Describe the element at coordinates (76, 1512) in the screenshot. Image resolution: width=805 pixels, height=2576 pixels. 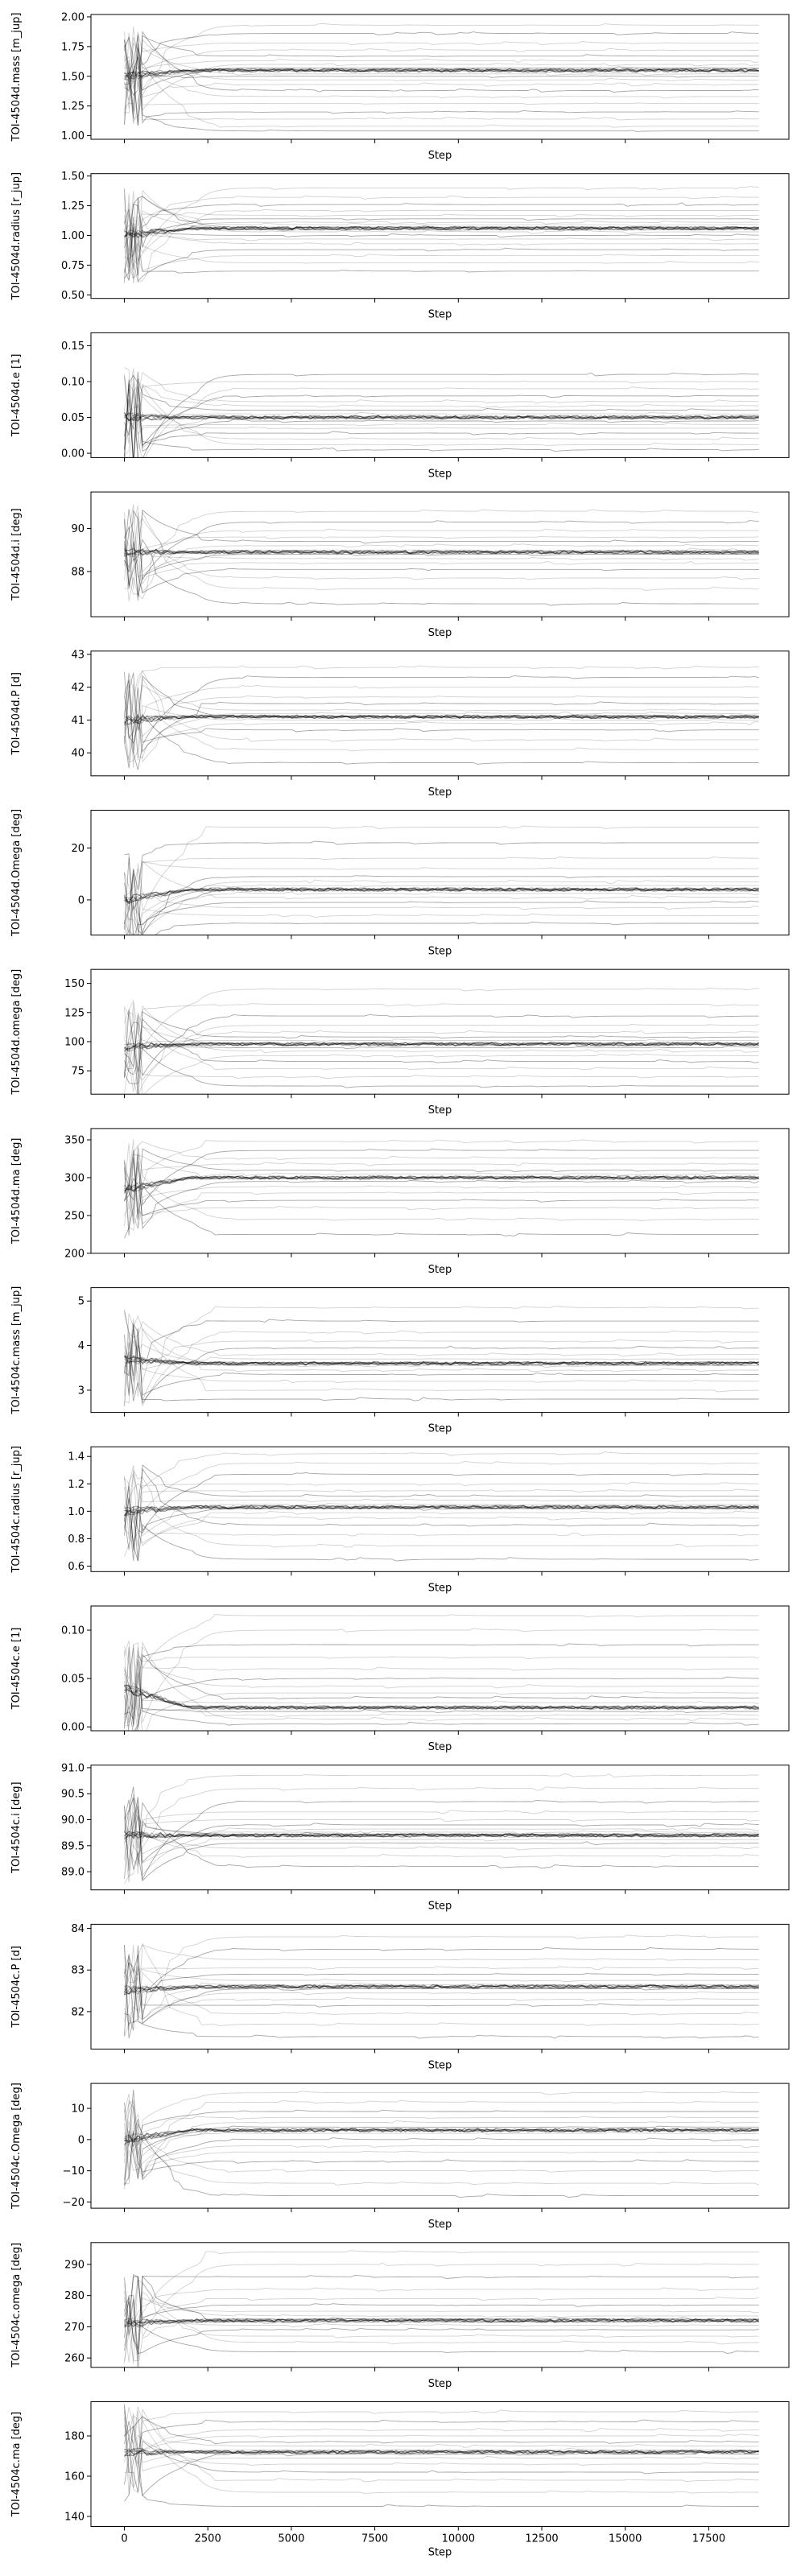
I see `y-tick-label: 1.0` at that location.